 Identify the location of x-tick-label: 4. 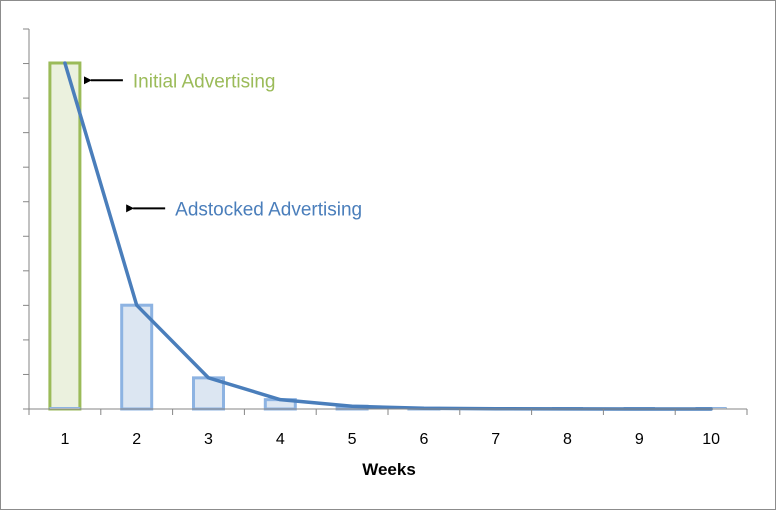
(280, 439).